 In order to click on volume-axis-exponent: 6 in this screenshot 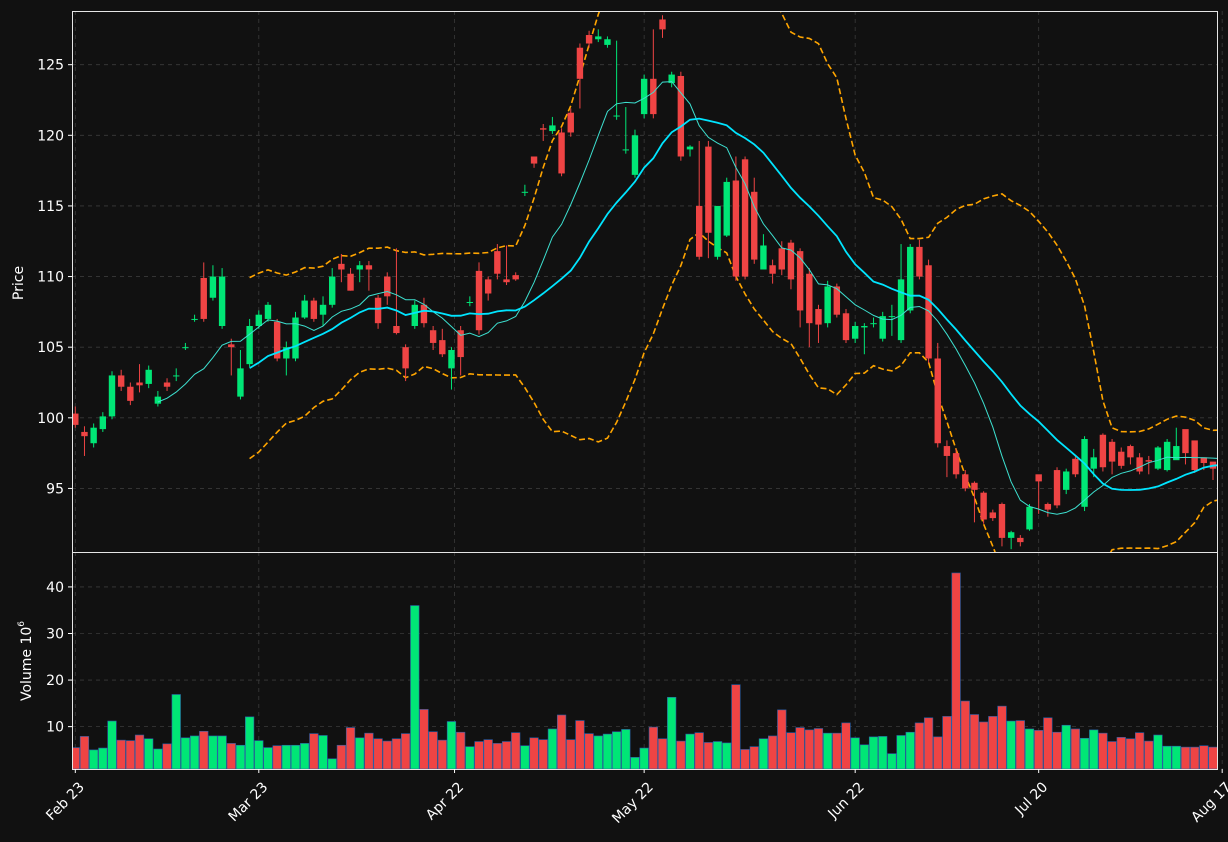, I will do `click(22, 624)`.